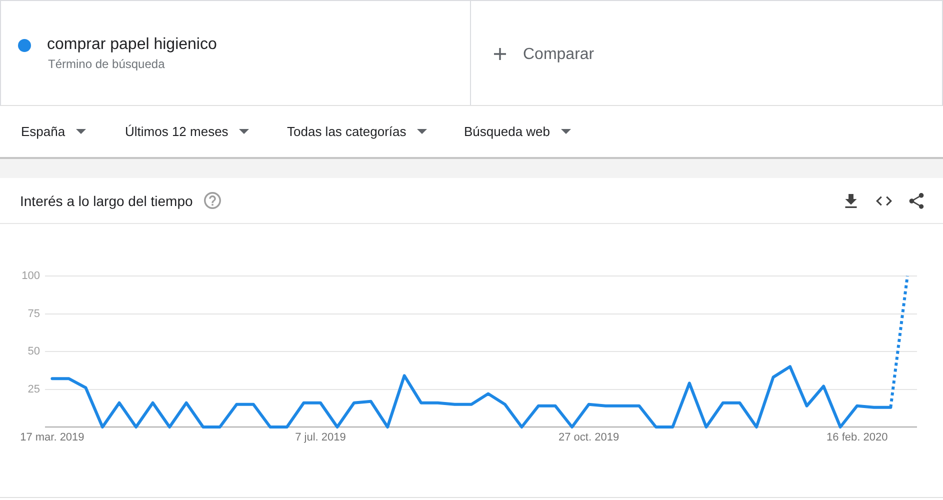  I want to click on x-tick-label: 7 jul. 2019, so click(320, 438).